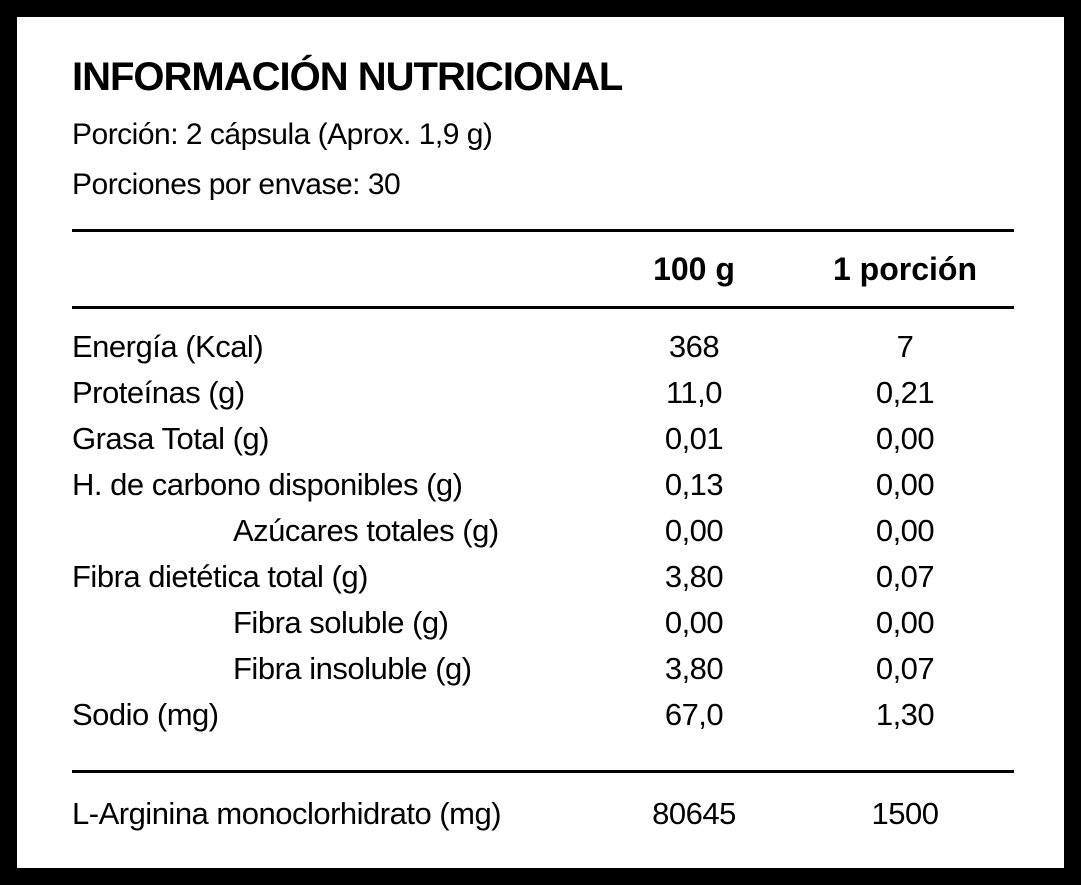  What do you see at coordinates (905, 813) in the screenshot?
I see `row-value: 1500` at bounding box center [905, 813].